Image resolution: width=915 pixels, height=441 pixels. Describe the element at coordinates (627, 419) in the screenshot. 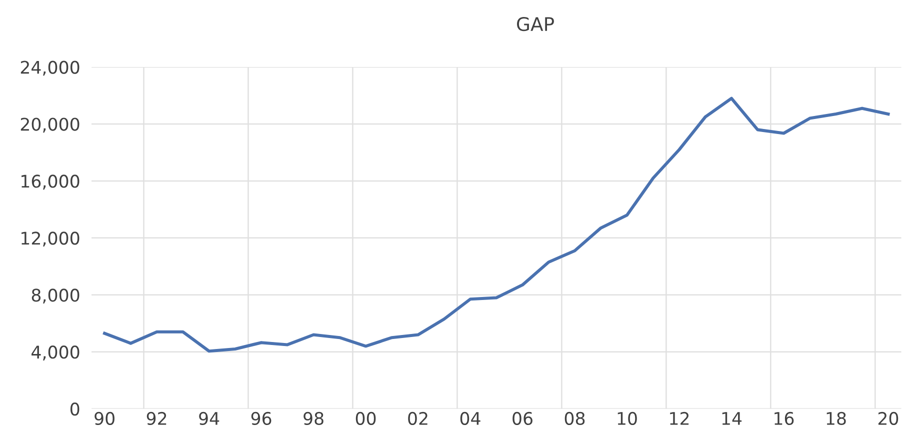

I see `x-tick-label: 10` at that location.